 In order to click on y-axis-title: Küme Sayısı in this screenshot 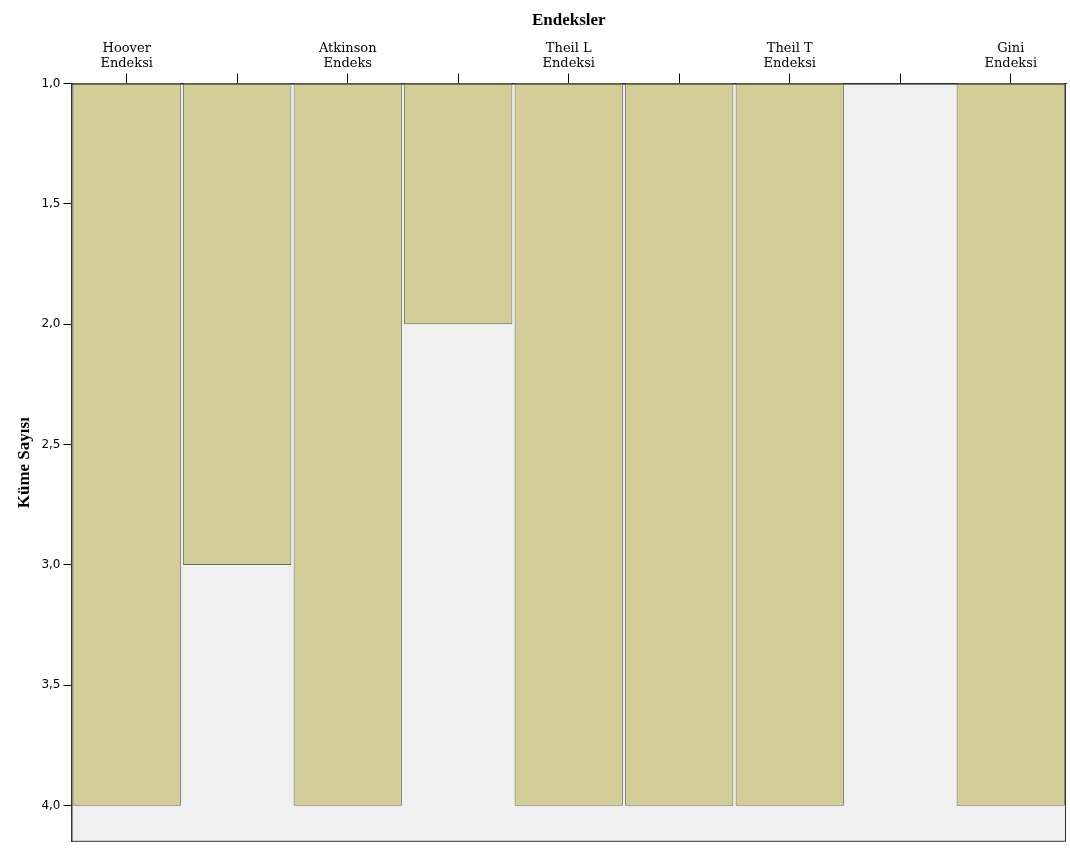, I will do `click(23, 462)`.